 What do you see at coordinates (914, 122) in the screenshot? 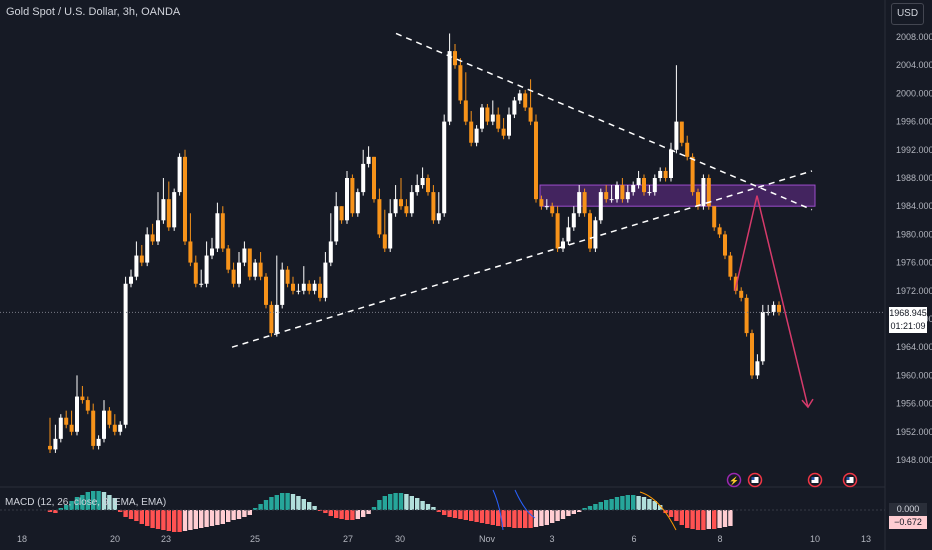
I see `y-tick-label: 1996.000` at bounding box center [914, 122].